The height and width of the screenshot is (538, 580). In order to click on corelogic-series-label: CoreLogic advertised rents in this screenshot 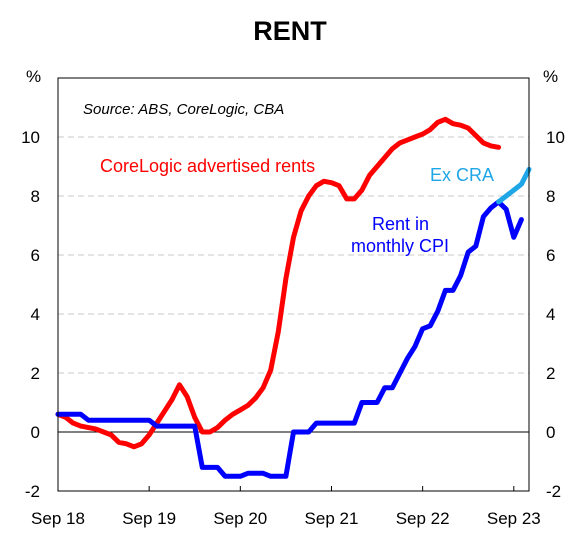, I will do `click(207, 166)`.